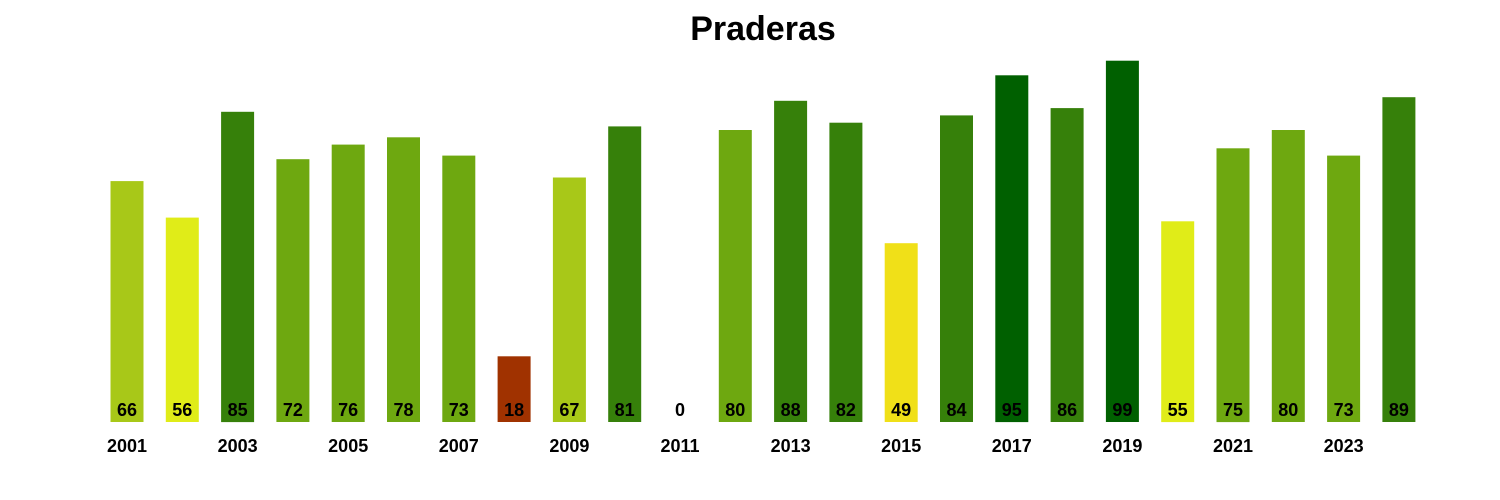 This screenshot has height=500, width=1500. Describe the element at coordinates (956, 269) in the screenshot. I see `bar-2016` at that location.